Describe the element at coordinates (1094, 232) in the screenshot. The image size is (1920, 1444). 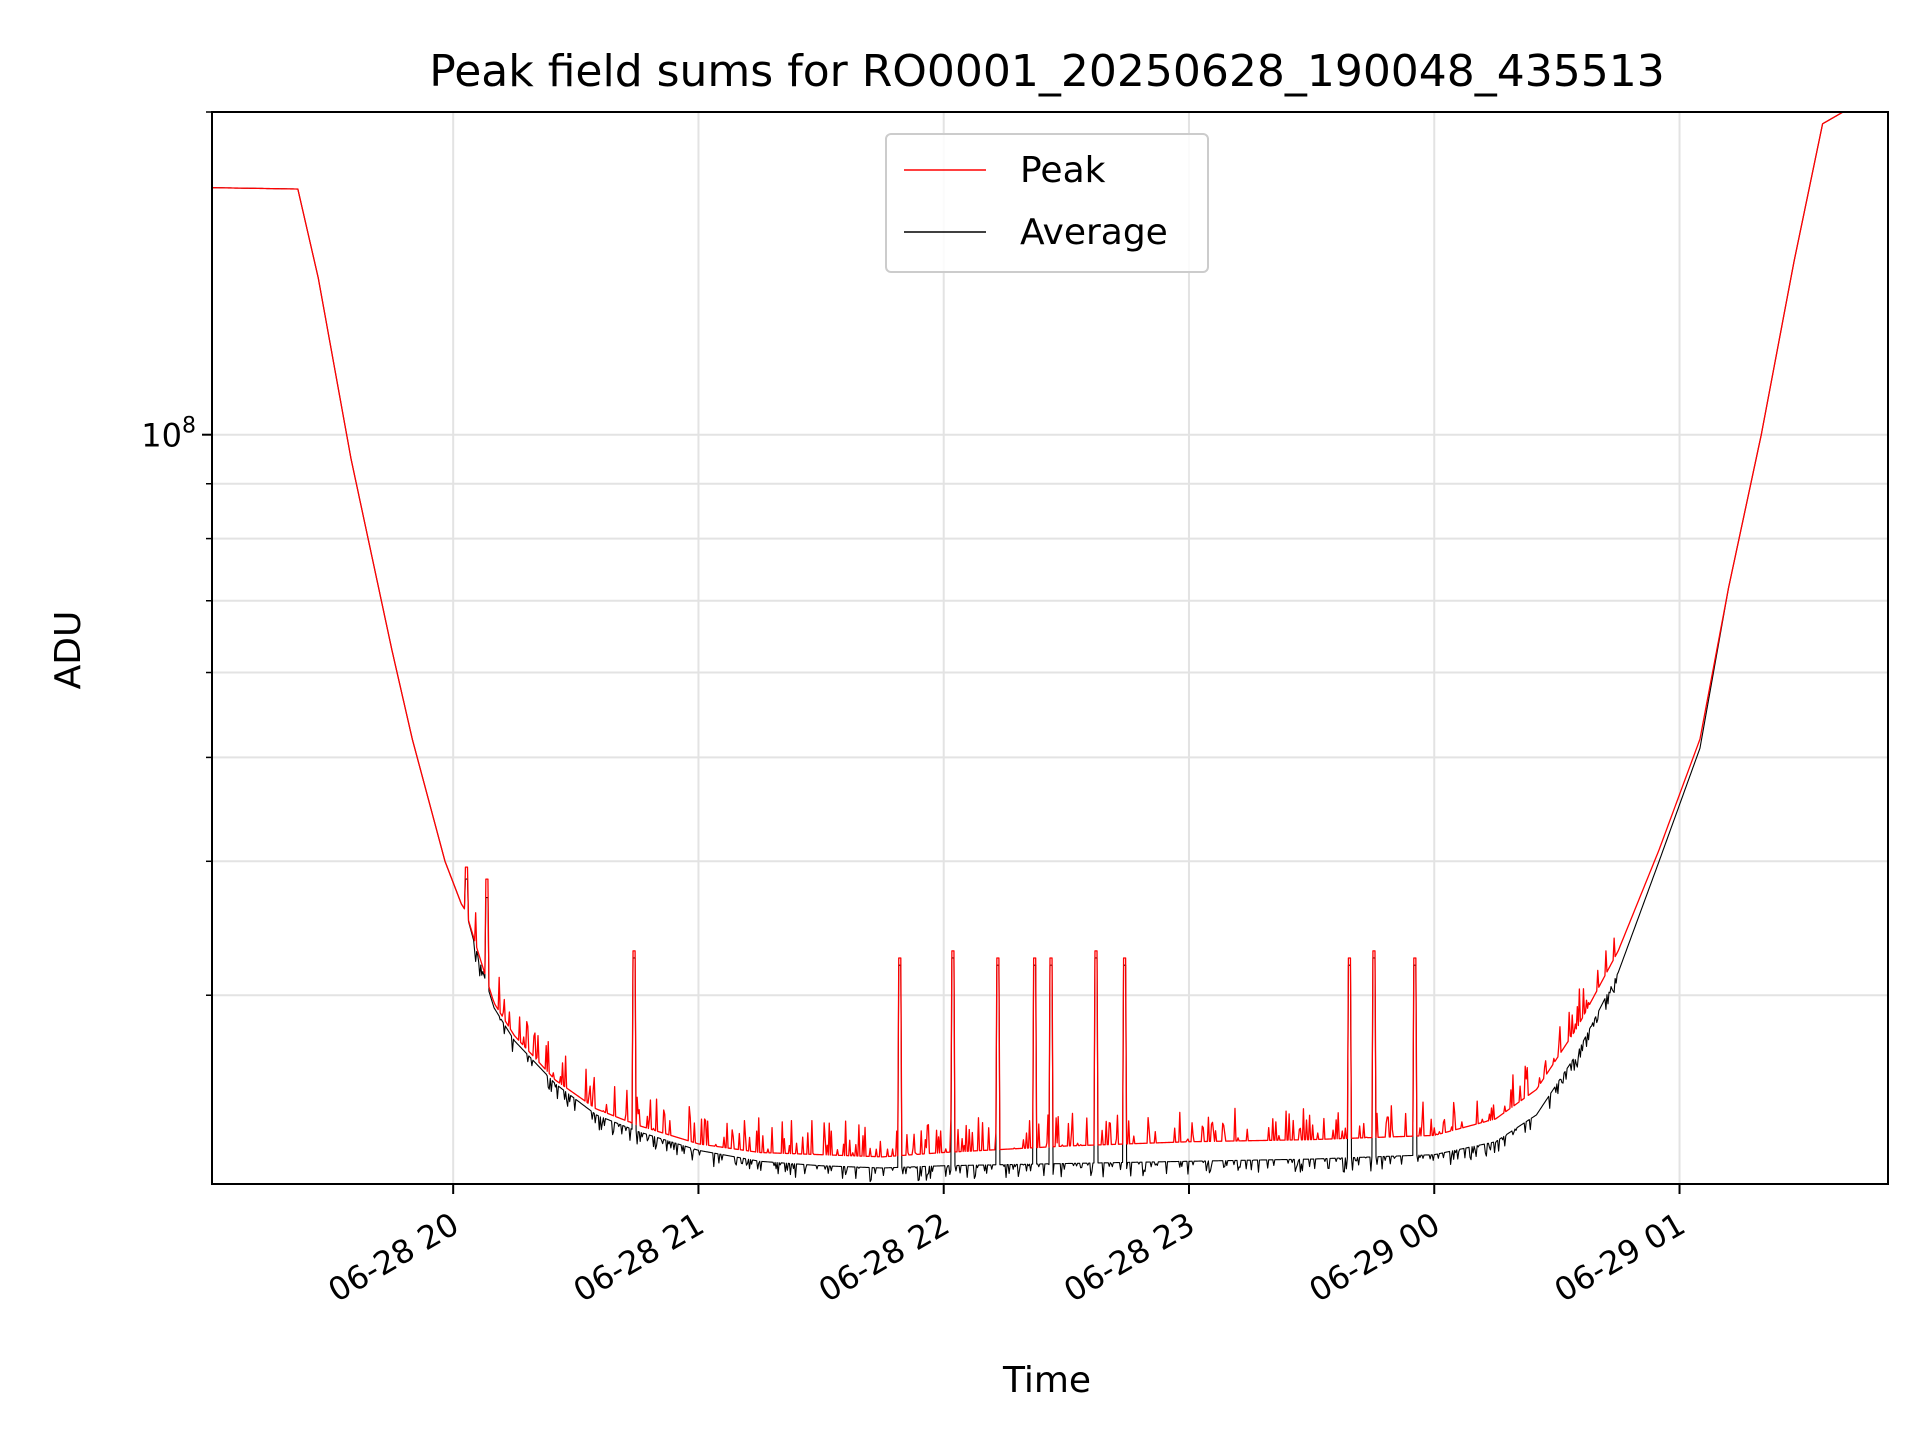
I see `legend-label-average: Average` at that location.